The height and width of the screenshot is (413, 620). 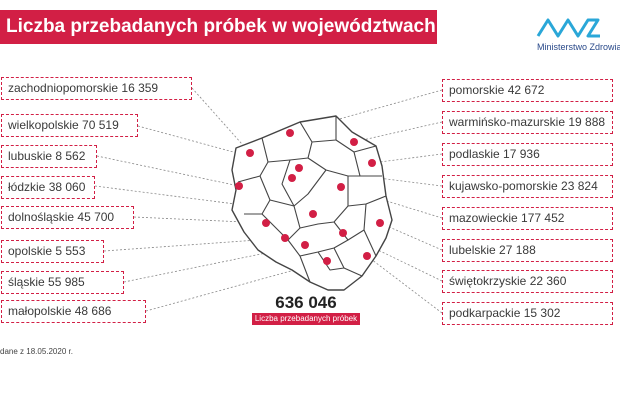 I want to click on region-value: 45 700, so click(x=96, y=217).